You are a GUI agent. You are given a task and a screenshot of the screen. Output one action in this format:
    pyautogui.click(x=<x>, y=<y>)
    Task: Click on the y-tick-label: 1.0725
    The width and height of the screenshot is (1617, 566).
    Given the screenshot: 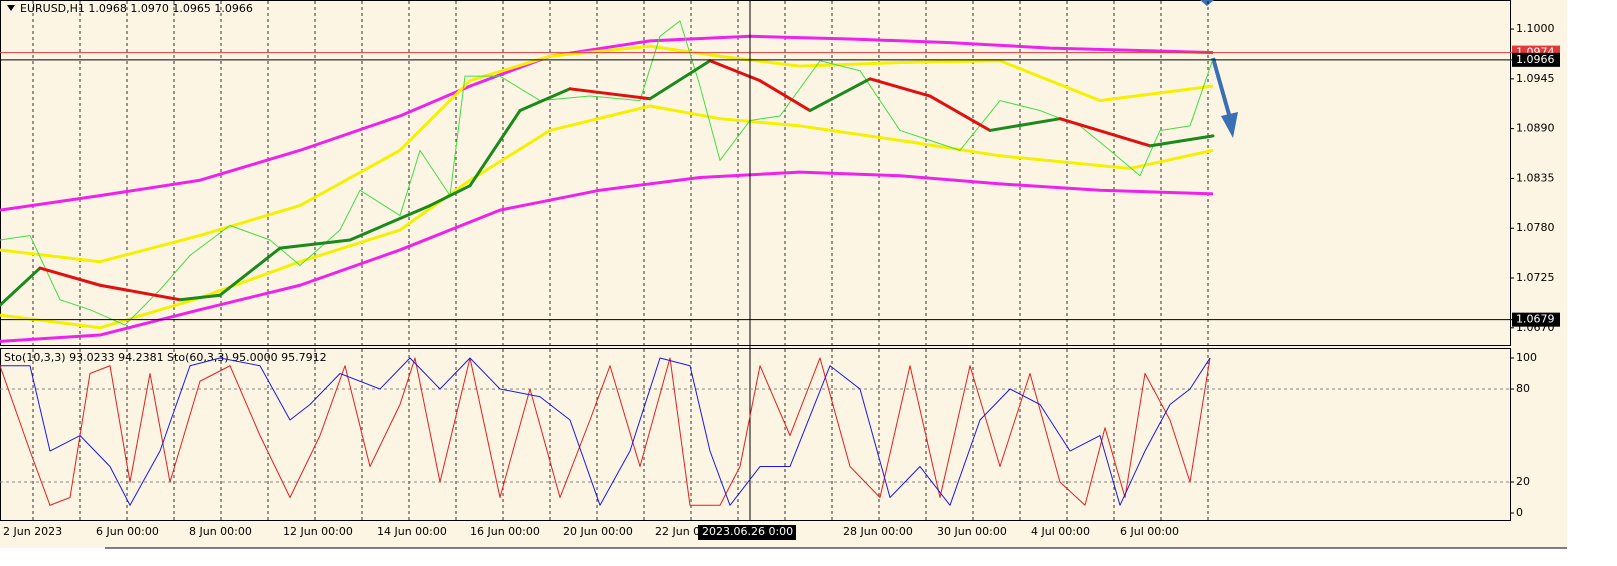 What is the action you would take?
    pyautogui.click(x=1535, y=277)
    